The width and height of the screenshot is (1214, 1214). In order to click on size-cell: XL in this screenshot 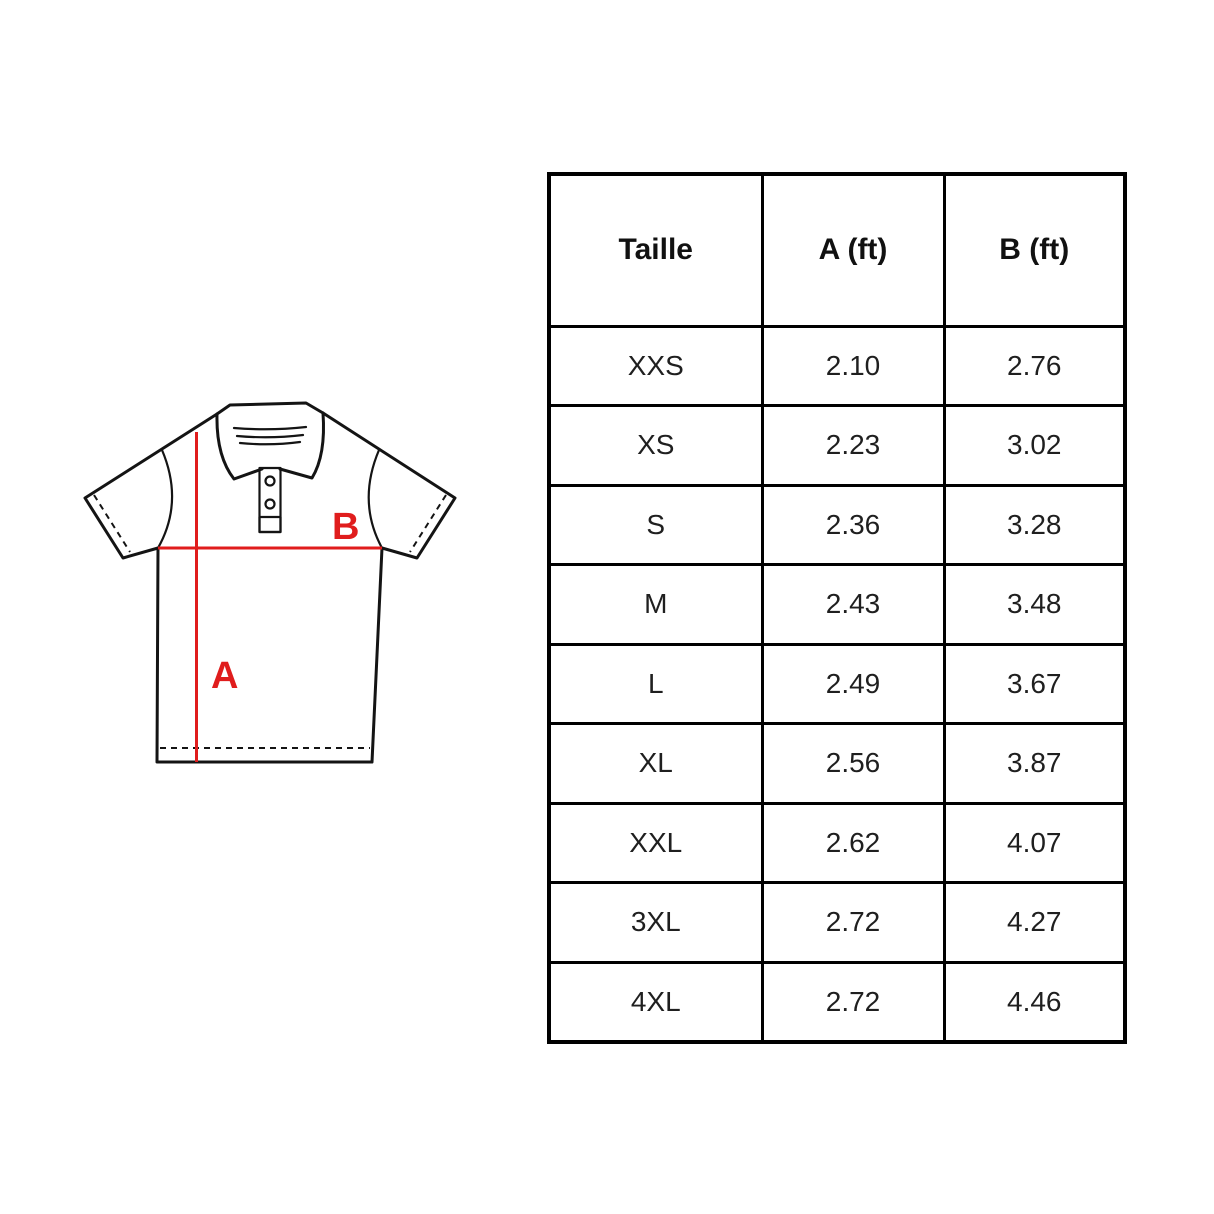, I will do `click(655, 763)`.